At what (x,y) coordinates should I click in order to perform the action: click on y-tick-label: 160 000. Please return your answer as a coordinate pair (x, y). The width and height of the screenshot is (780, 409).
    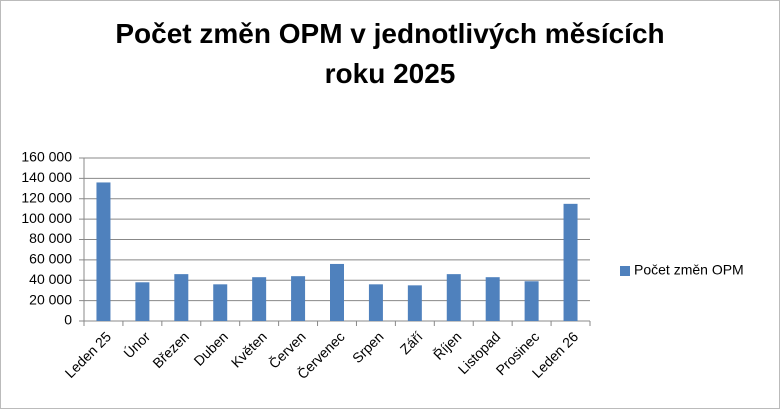
    Looking at the image, I should click on (46, 157).